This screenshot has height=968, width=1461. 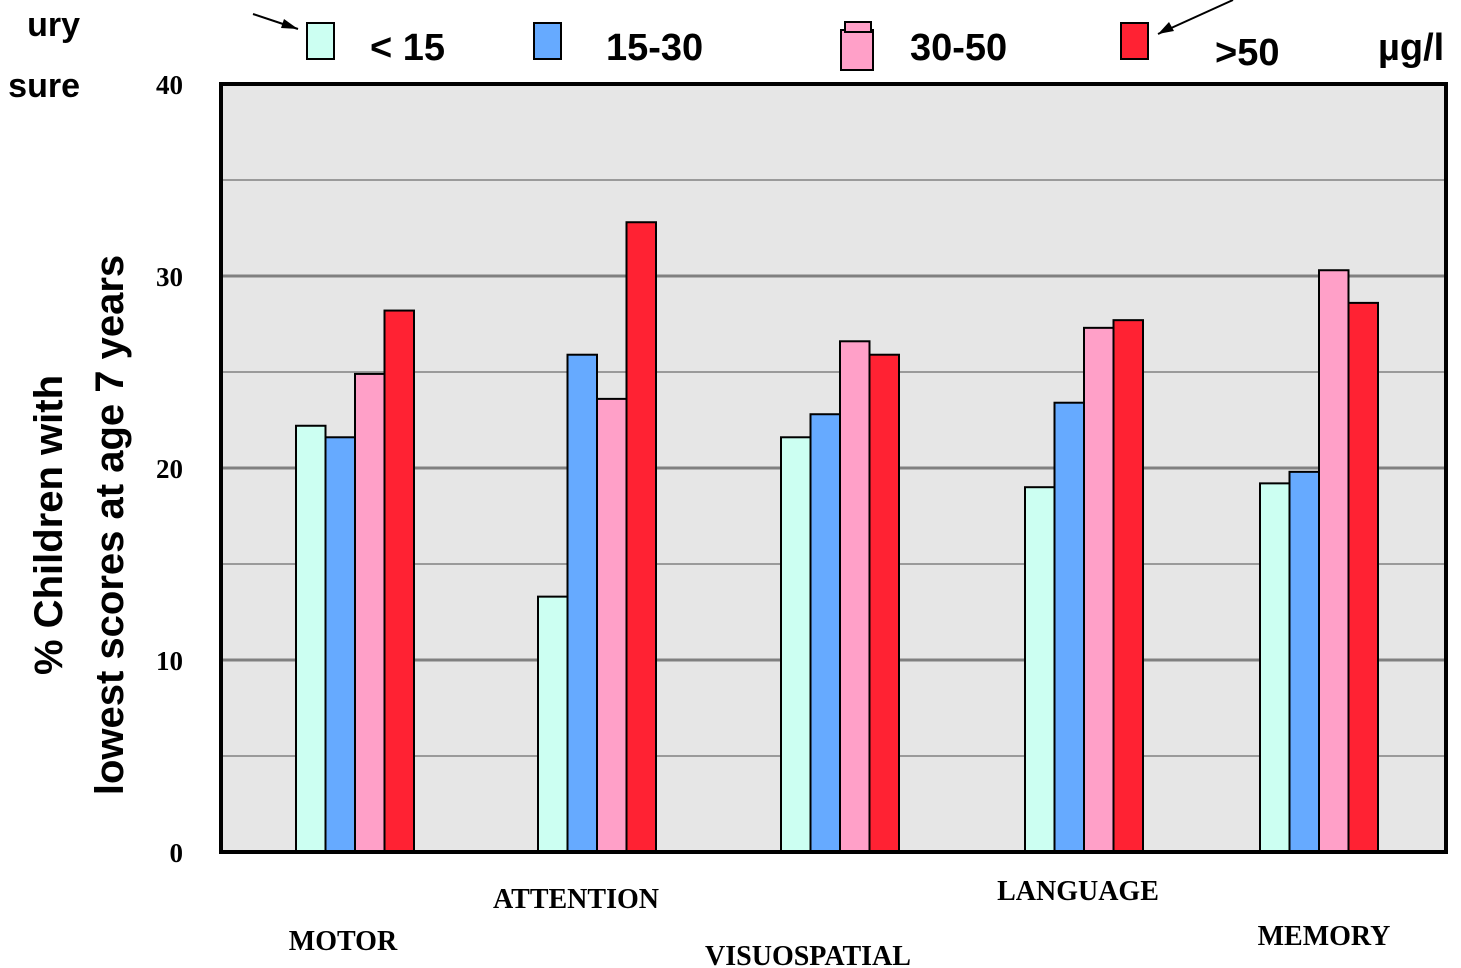 I want to click on y-tick-label: 10, so click(x=169, y=661).